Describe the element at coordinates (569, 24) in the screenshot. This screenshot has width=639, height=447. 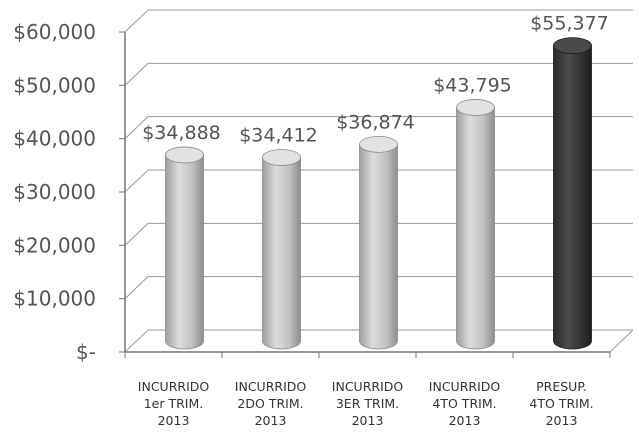
I see `data-label: $55,377` at that location.